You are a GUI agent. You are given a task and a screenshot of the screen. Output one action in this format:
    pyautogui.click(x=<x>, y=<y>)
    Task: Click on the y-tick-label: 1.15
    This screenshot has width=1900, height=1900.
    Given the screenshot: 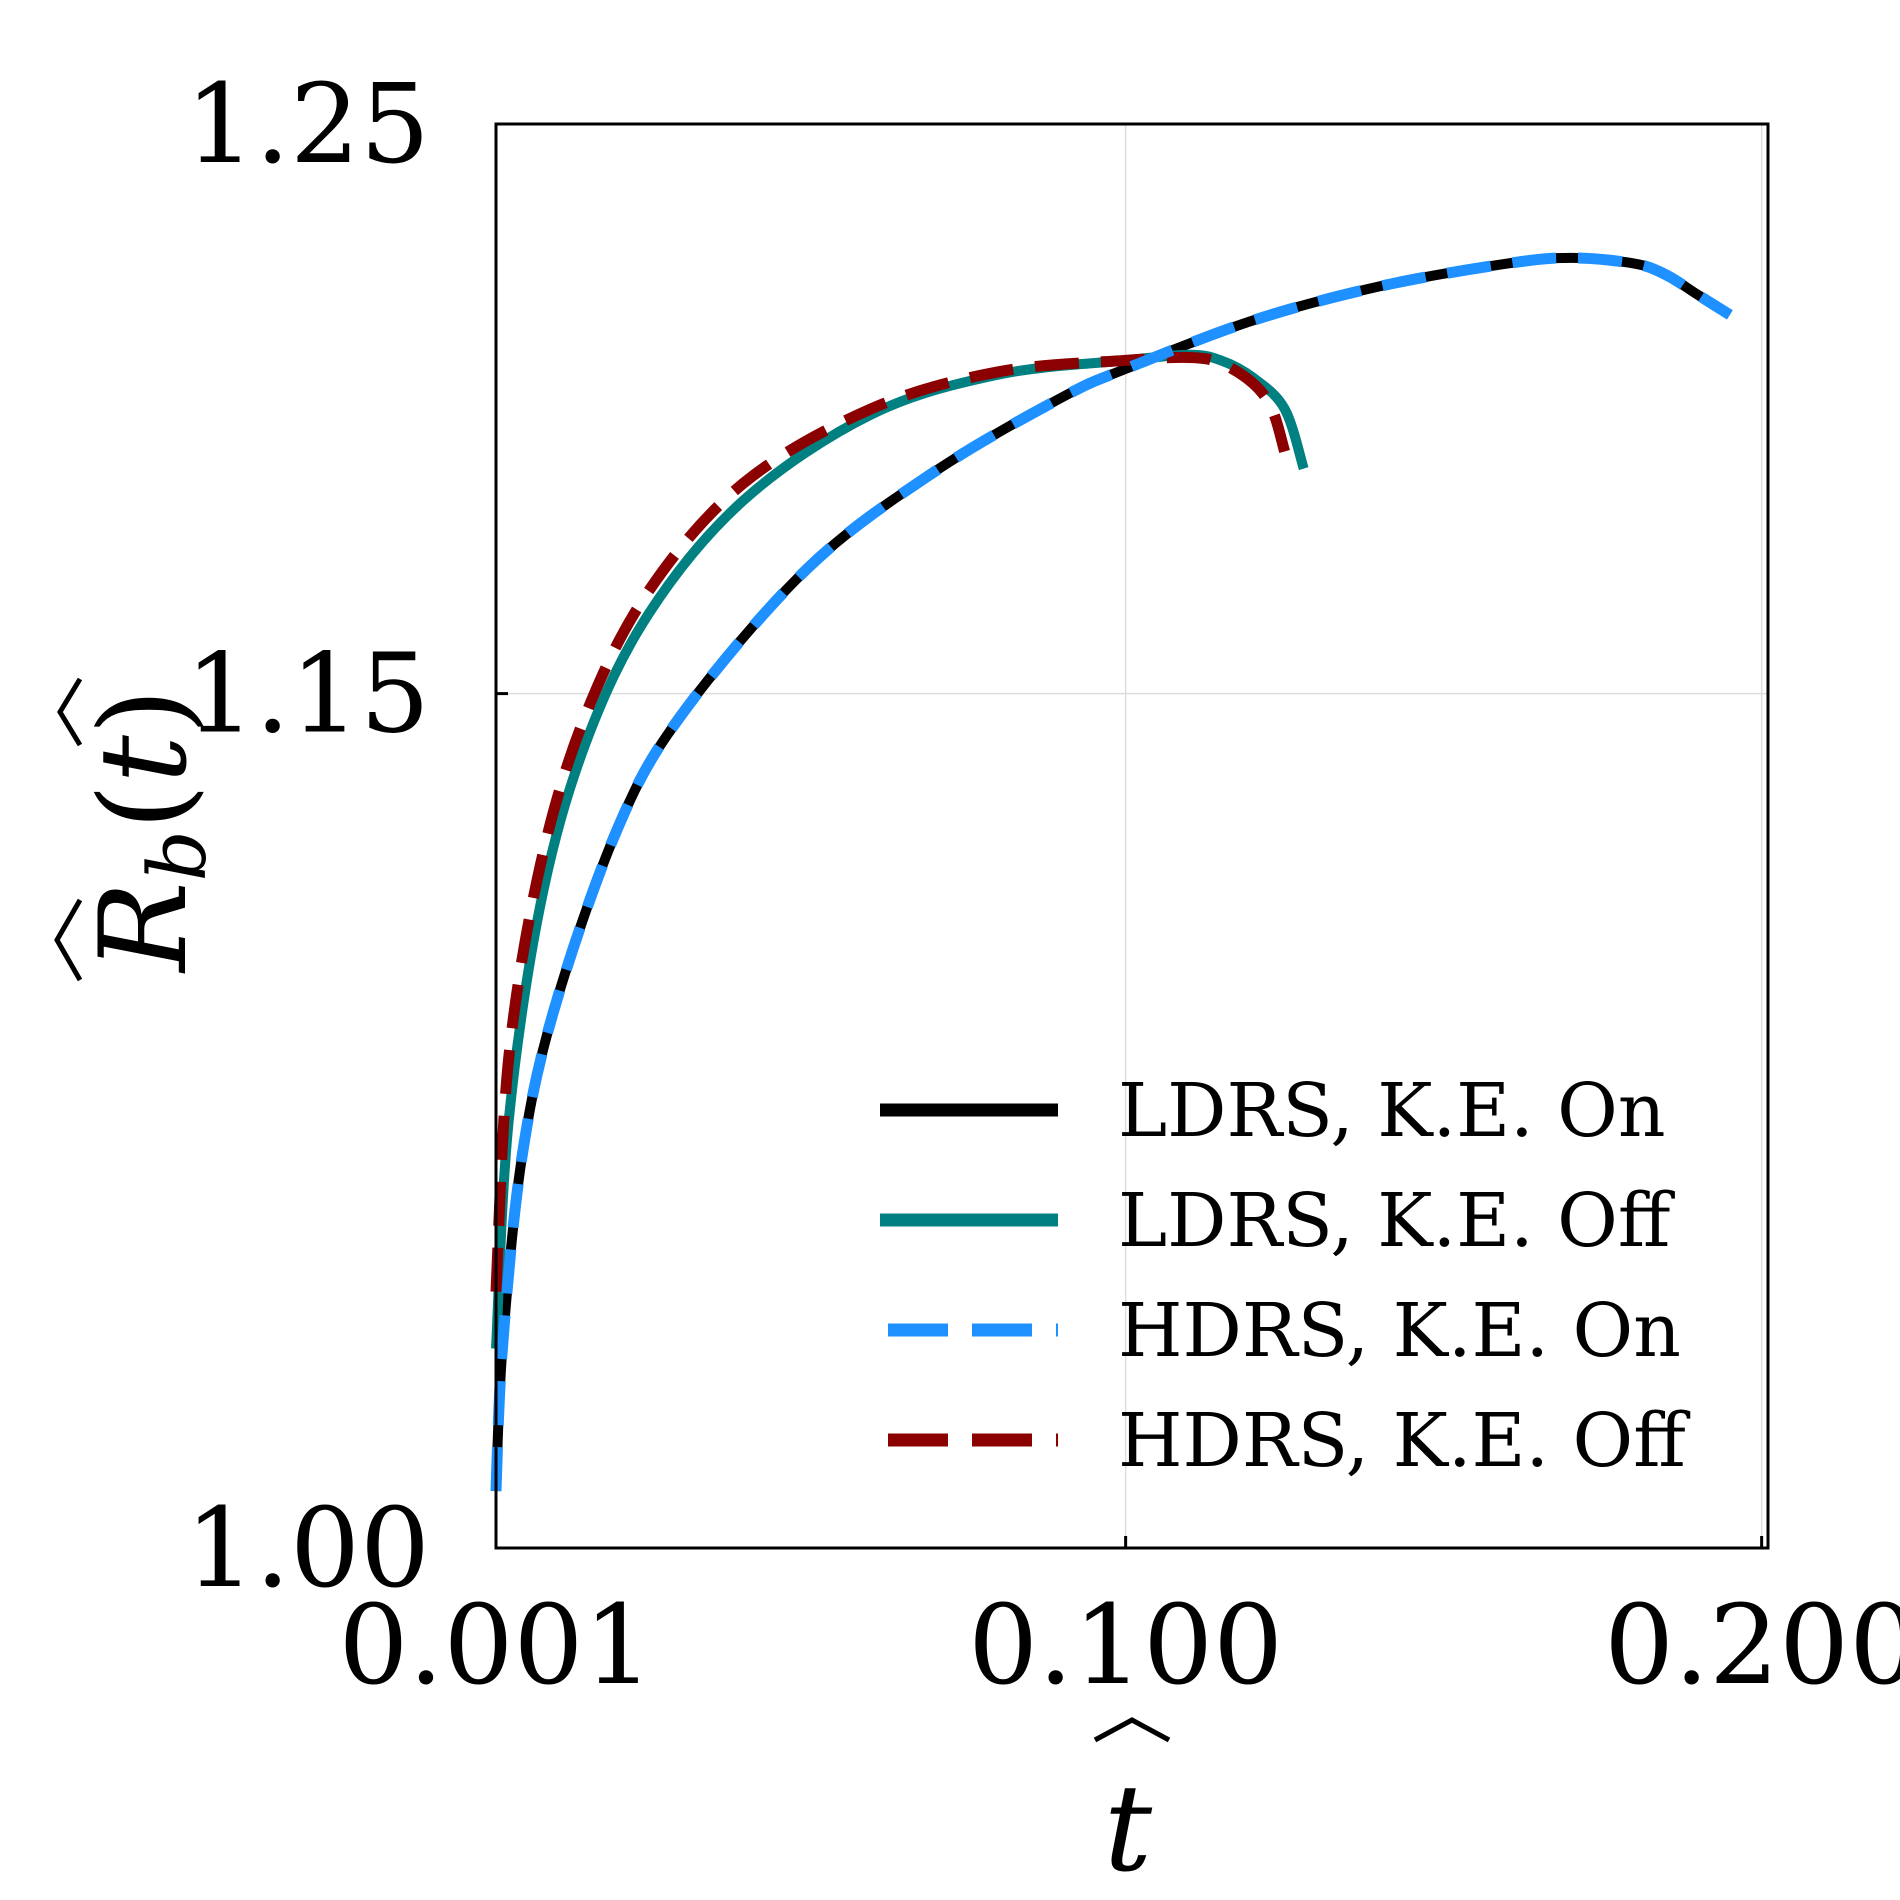 What is the action you would take?
    pyautogui.click(x=307, y=694)
    